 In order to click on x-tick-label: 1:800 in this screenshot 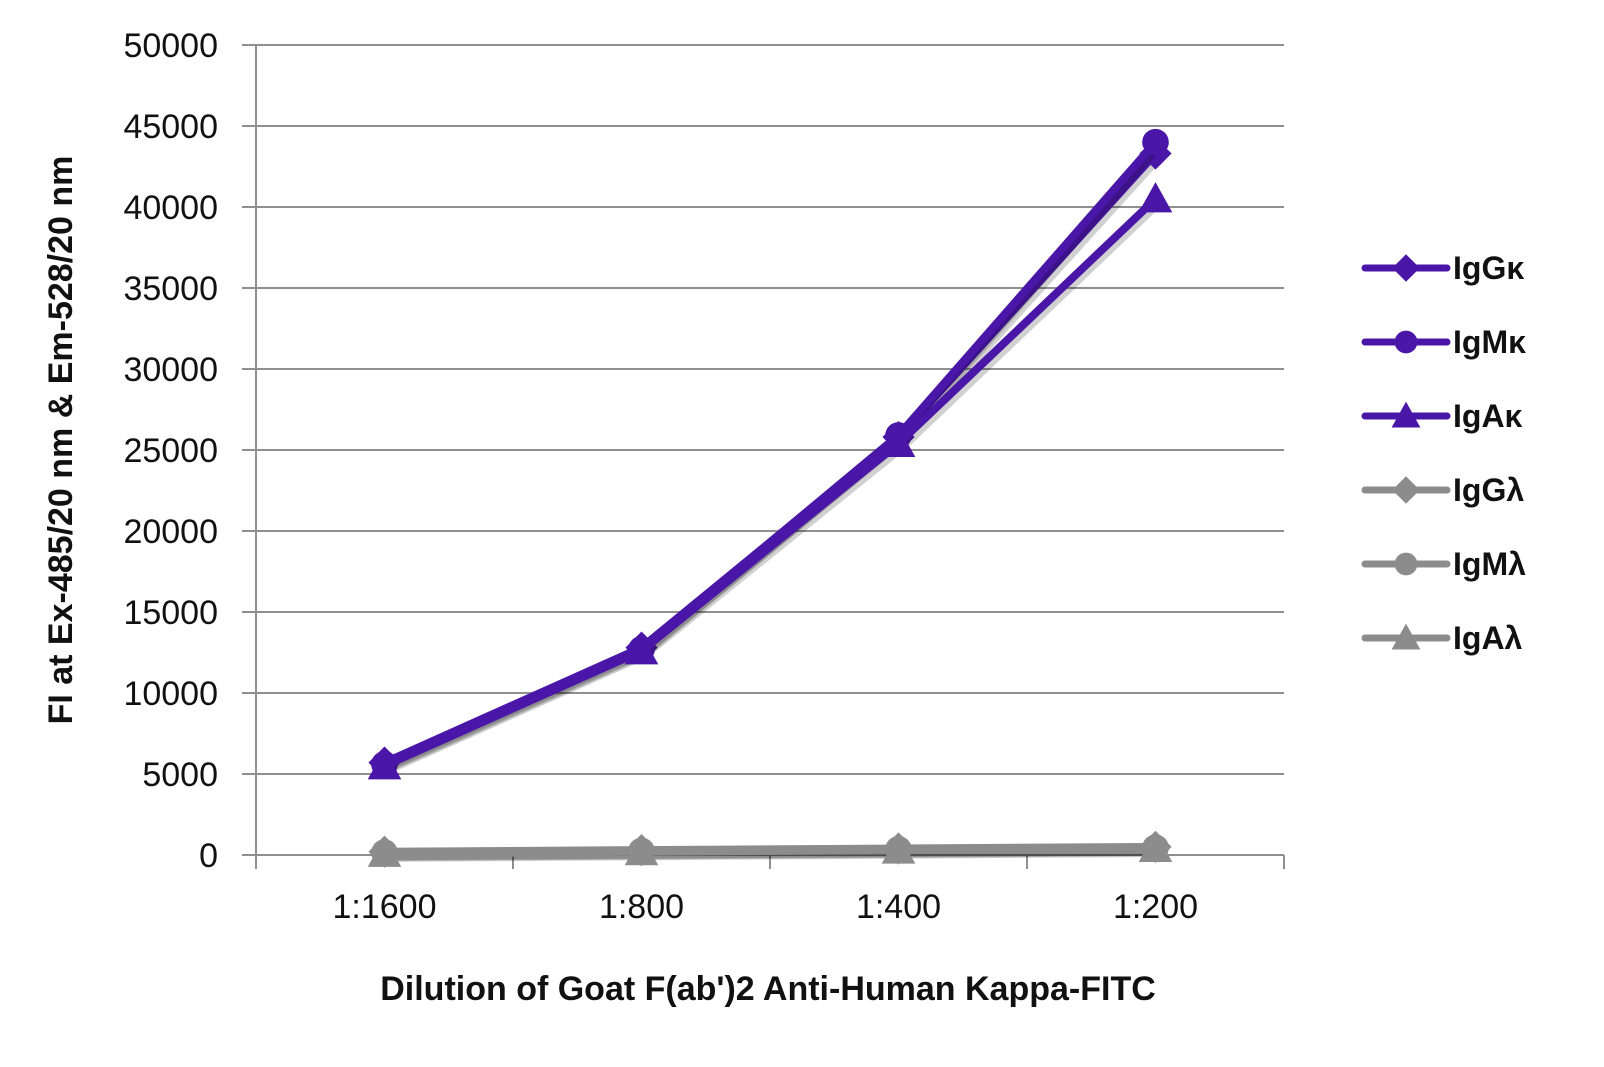, I will do `click(641, 907)`.